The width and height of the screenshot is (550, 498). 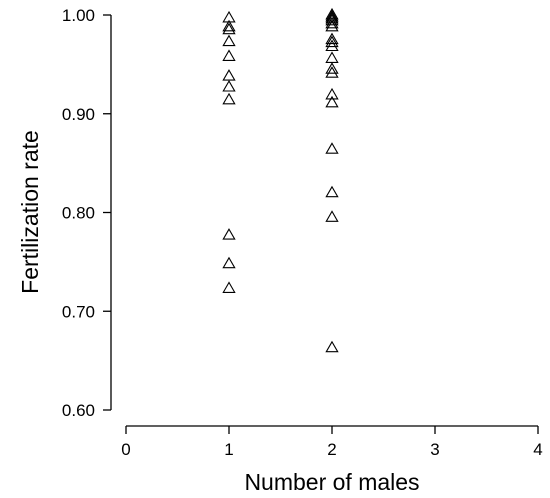 I want to click on y-tick-label: 1.00, so click(x=78, y=15).